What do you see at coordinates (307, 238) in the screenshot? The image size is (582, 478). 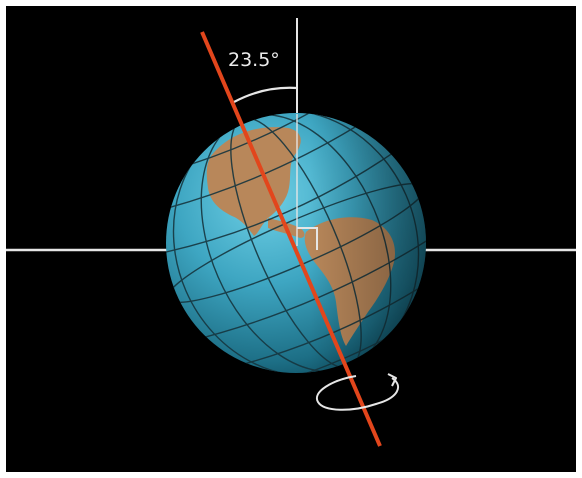 I see `right-angle-icon` at bounding box center [307, 238].